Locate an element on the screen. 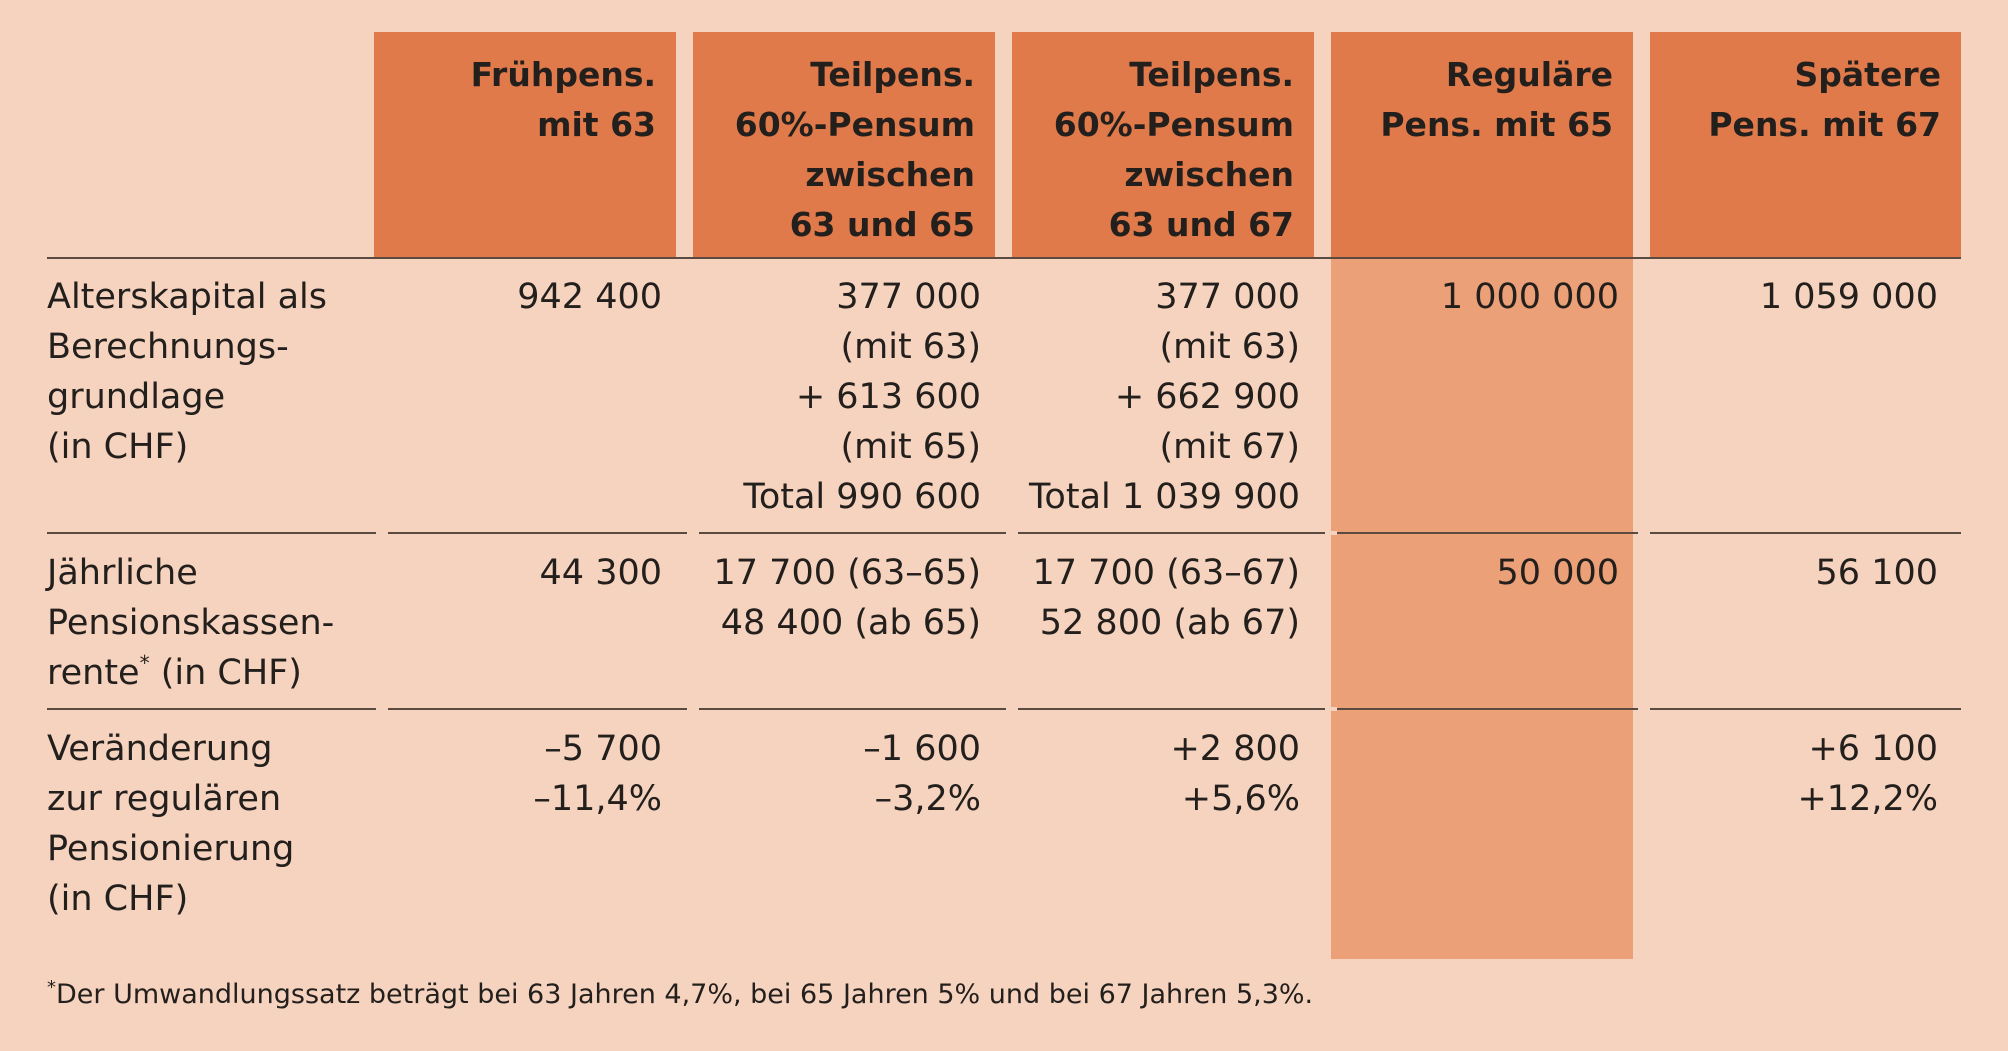 The width and height of the screenshot is (2008, 1051). column-header-teilpension-65: Teilpens. 60%-Pensum zwischen 63 und 65 is located at coordinates (844, 145).